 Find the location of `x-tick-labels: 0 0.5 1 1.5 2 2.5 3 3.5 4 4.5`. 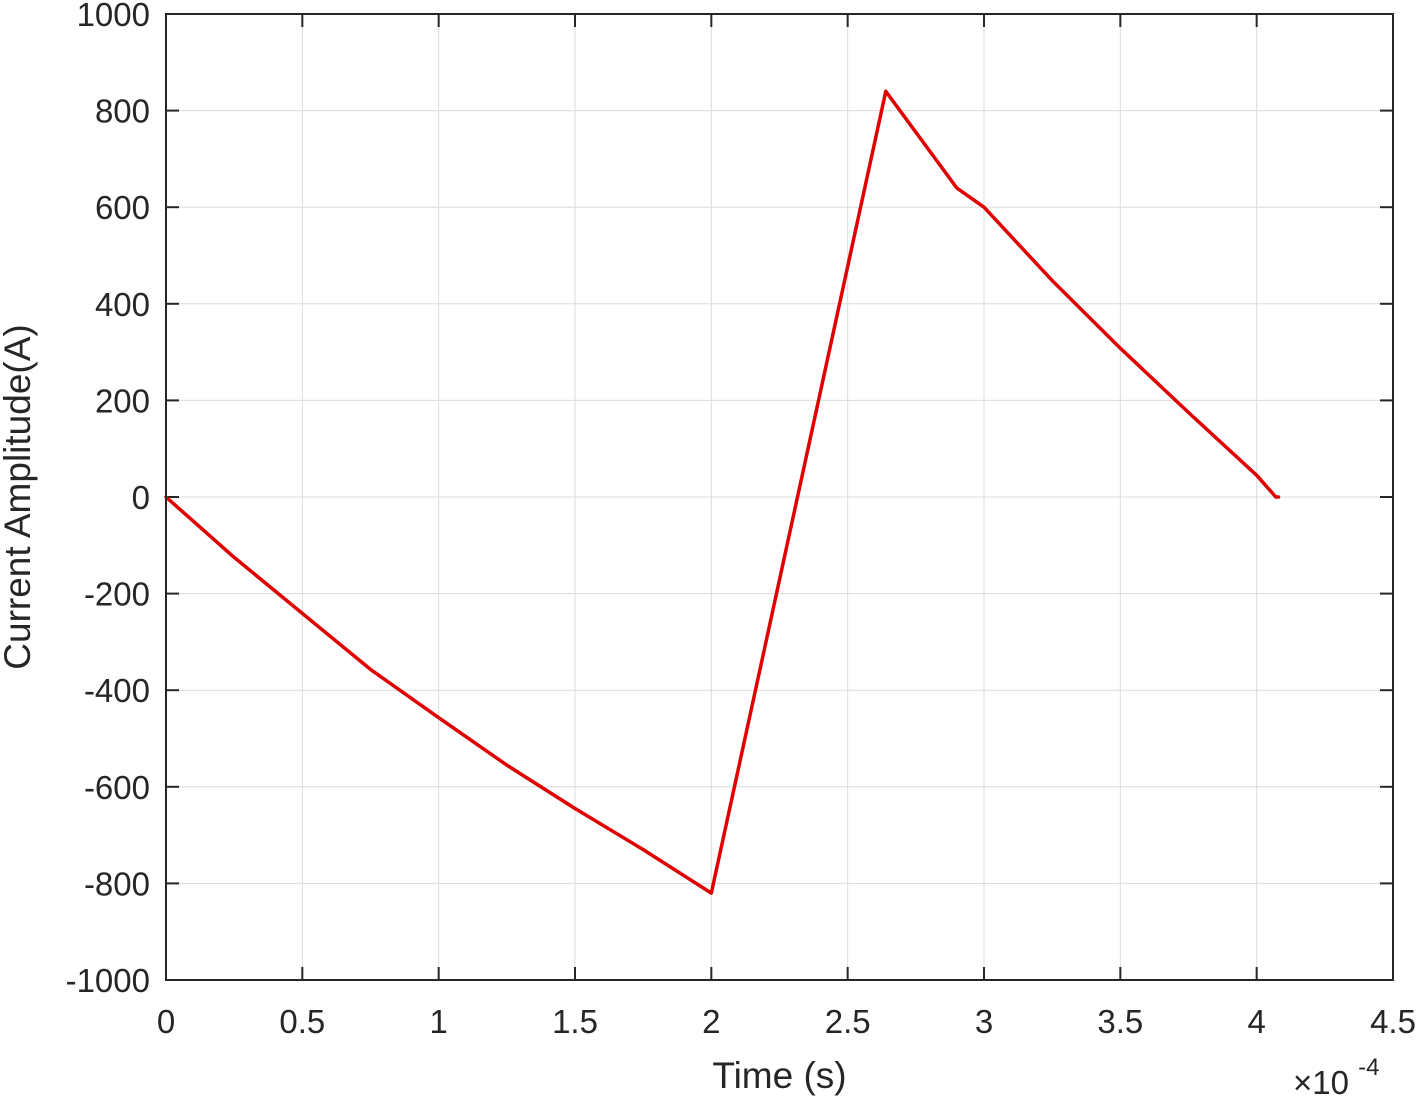

x-tick-labels: 0 0.5 1 1.5 2 2.5 3 3.5 4 4.5 is located at coordinates (786, 1021).